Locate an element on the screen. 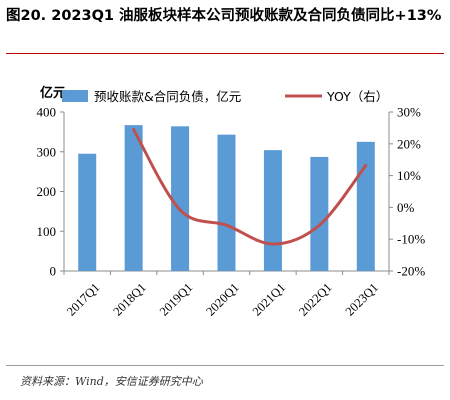 This screenshot has height=400, width=450. left-tick-label: 400 is located at coordinates (47, 112).